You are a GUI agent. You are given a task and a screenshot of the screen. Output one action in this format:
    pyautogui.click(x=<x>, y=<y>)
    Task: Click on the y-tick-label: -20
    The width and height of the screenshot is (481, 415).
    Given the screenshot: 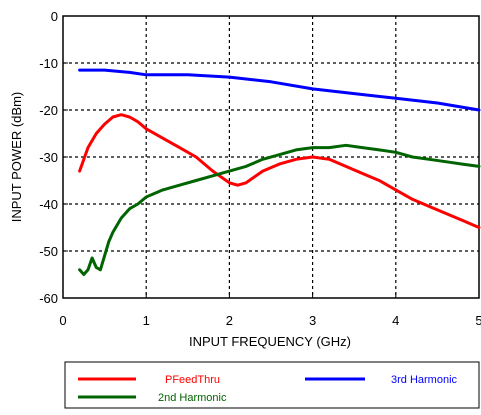 What is the action you would take?
    pyautogui.click(x=48, y=110)
    